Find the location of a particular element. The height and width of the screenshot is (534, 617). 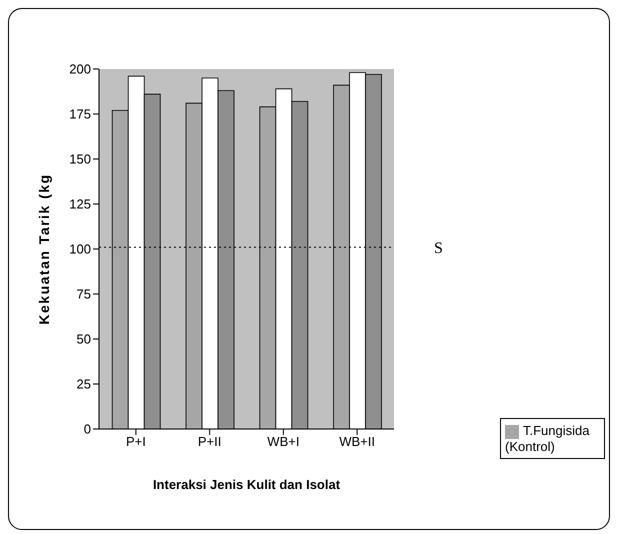

y-tick-label: 200 is located at coordinates (80, 69).